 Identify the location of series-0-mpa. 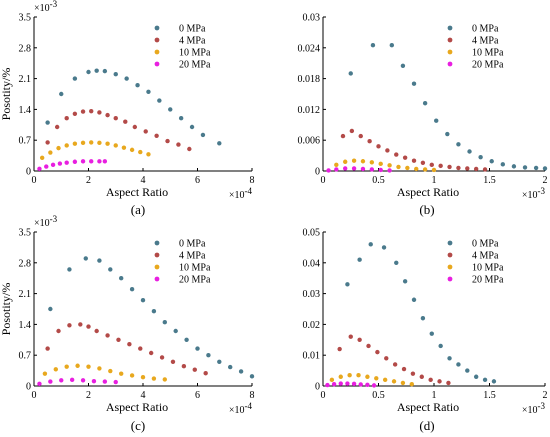
(421, 313).